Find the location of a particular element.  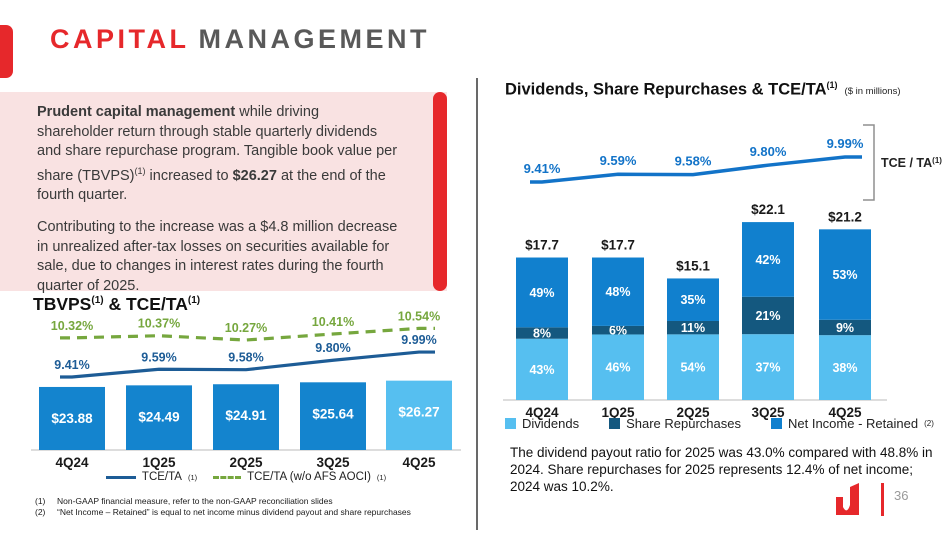

segment-percent-label: 42% is located at coordinates (767, 260).